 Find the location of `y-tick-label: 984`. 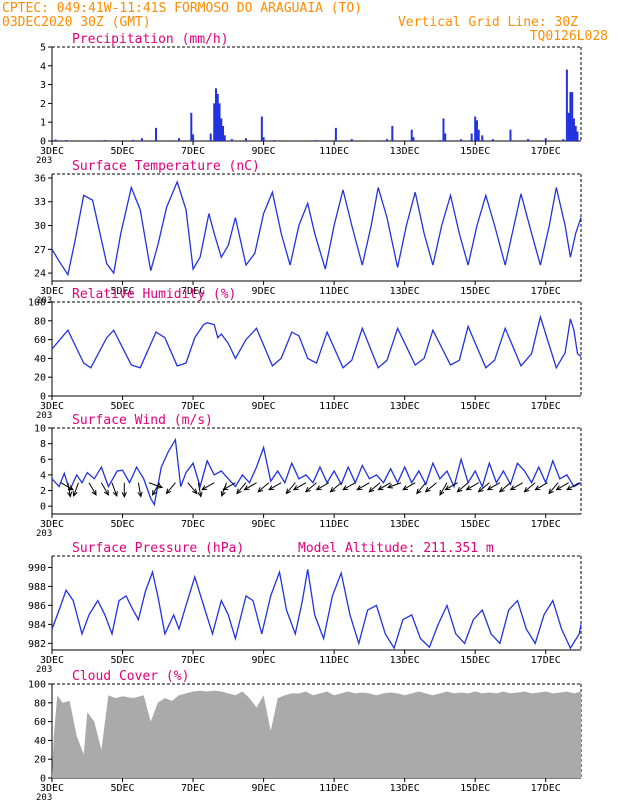

y-tick-label: 984 is located at coordinates (37, 625).